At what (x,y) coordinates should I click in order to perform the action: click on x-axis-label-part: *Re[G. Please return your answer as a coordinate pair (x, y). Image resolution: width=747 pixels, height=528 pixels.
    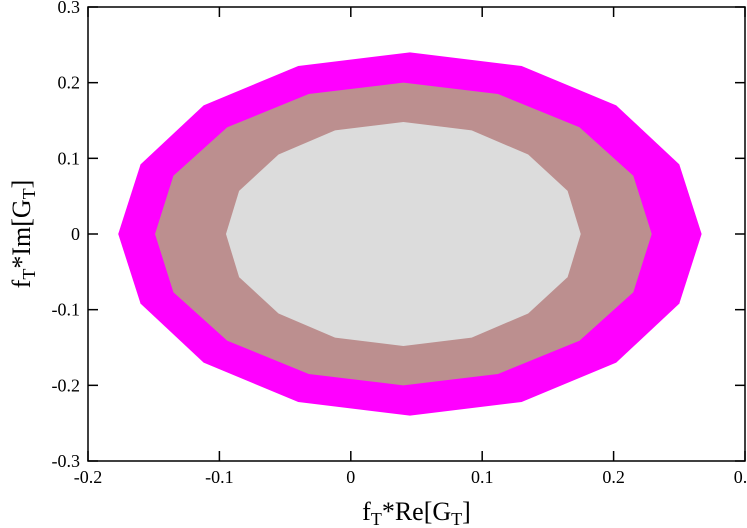
    Looking at the image, I should click on (416, 511).